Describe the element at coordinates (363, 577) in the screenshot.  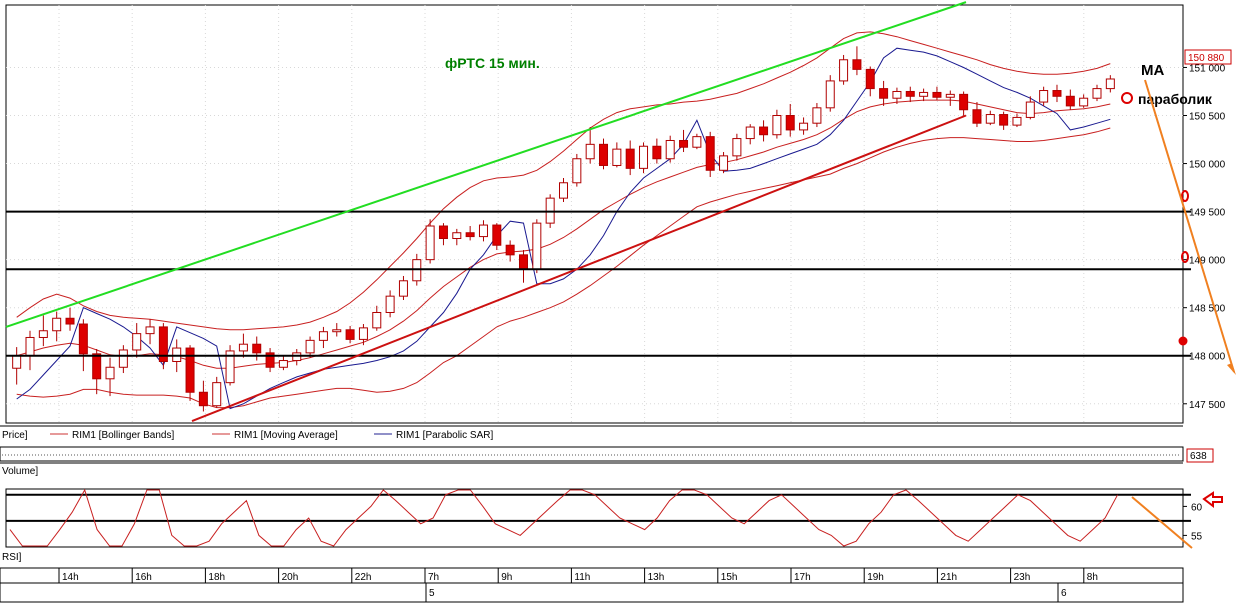
I see `time-tick-label: 22h` at that location.